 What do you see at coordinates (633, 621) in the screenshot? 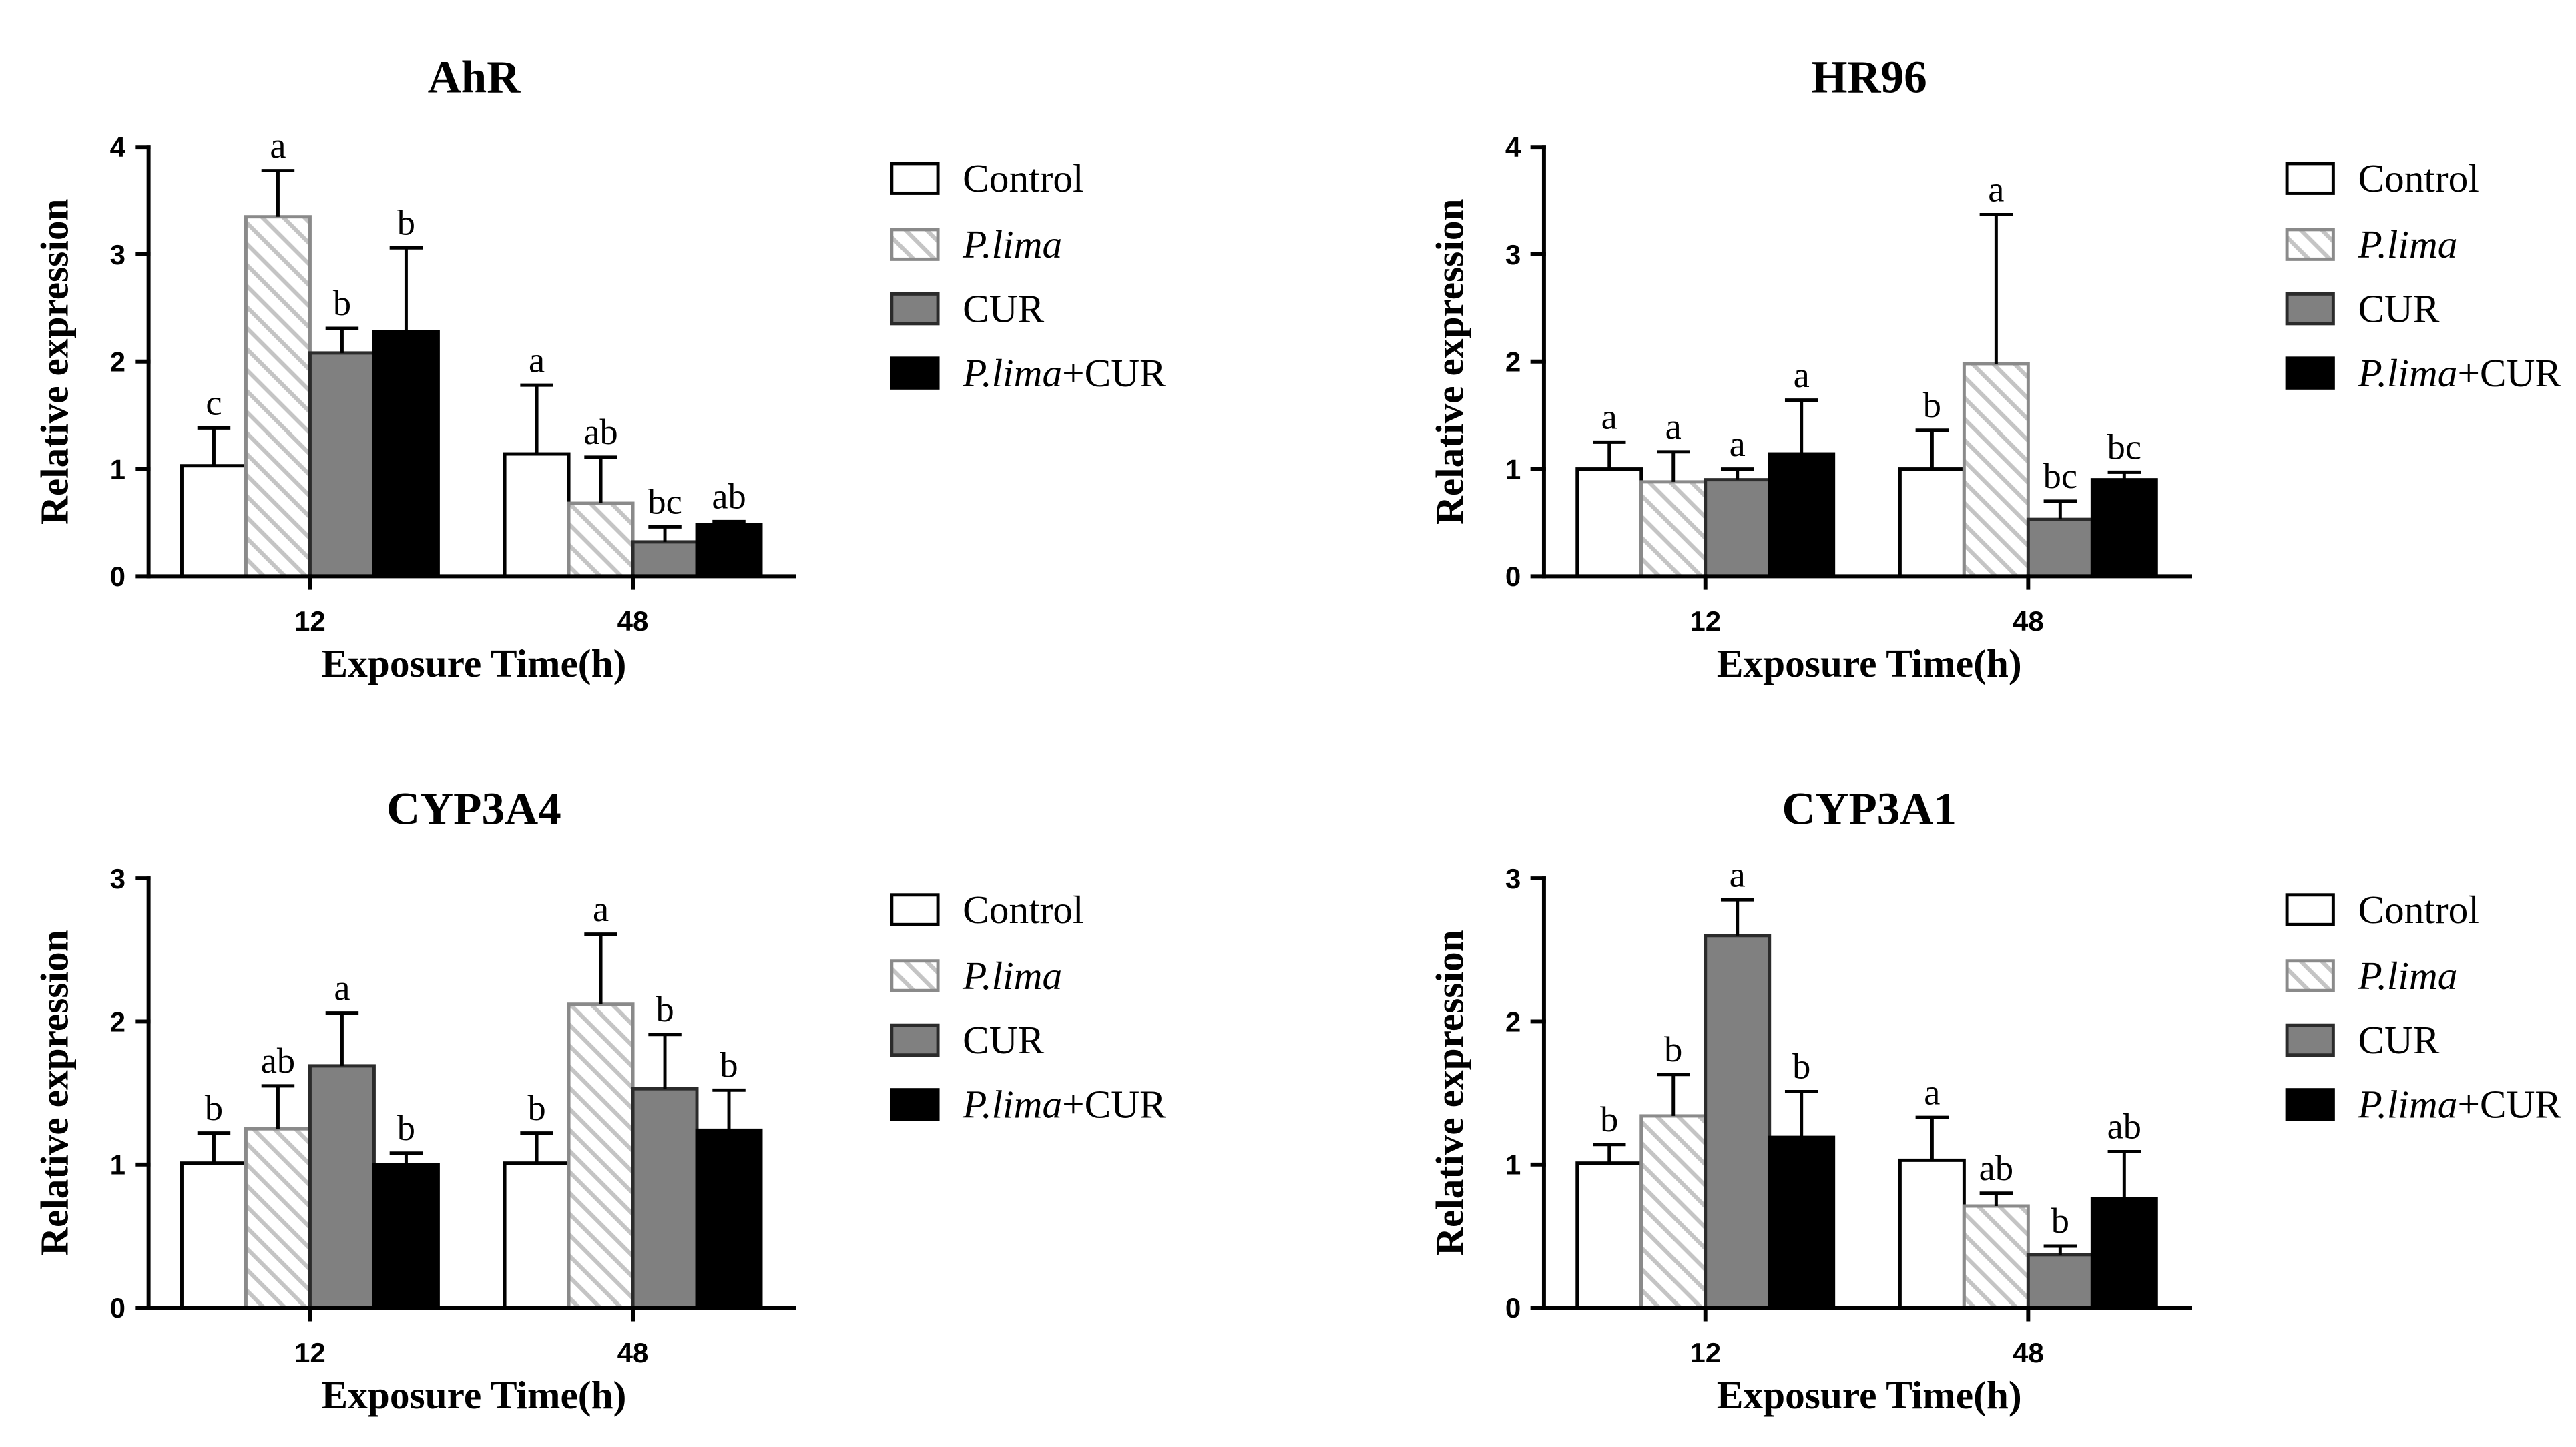
I see `x-tick-label-ahr-48: 48` at bounding box center [633, 621].